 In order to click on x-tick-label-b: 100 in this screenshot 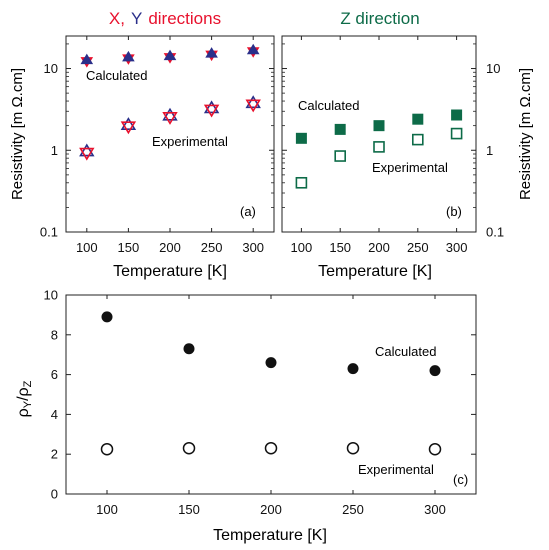, I will do `click(302, 247)`.